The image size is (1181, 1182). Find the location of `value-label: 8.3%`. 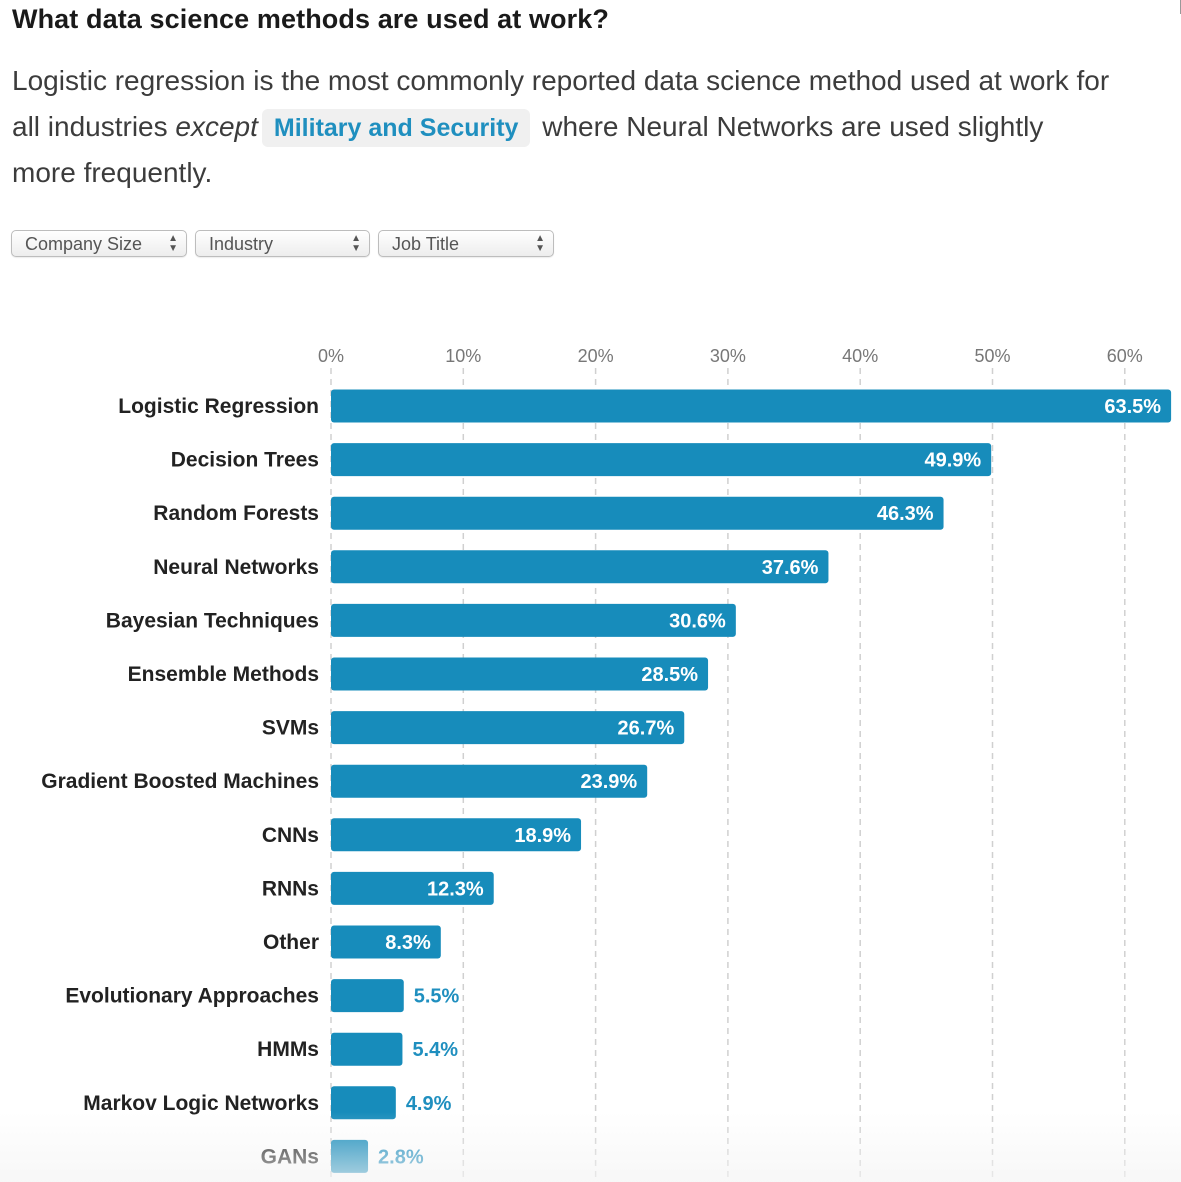

value-label: 8.3% is located at coordinates (408, 943).